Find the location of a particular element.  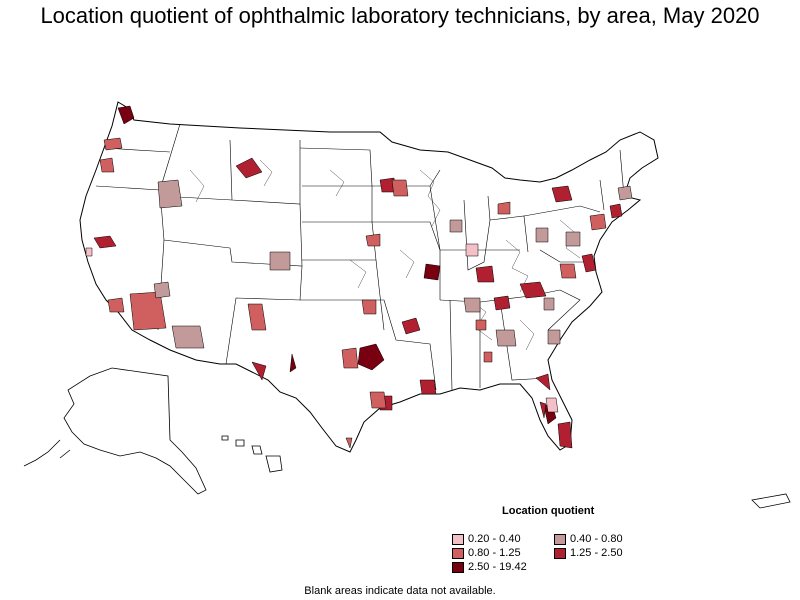

legend-item-2.50-19.42: 2.50 - 19.42 is located at coordinates (489, 567).